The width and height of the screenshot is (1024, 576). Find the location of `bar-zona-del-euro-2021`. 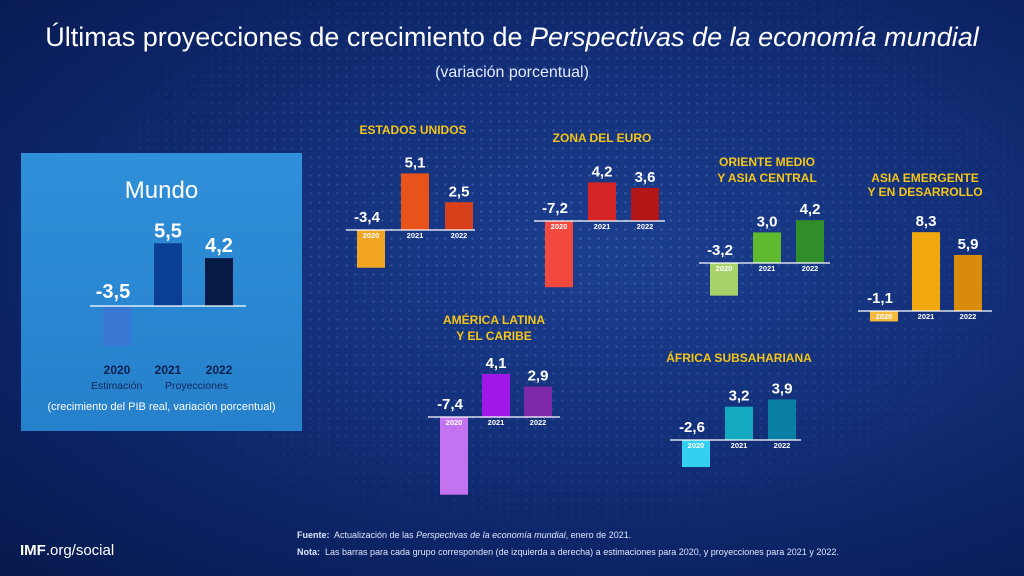

bar-zona-del-euro-2021 is located at coordinates (602, 201).